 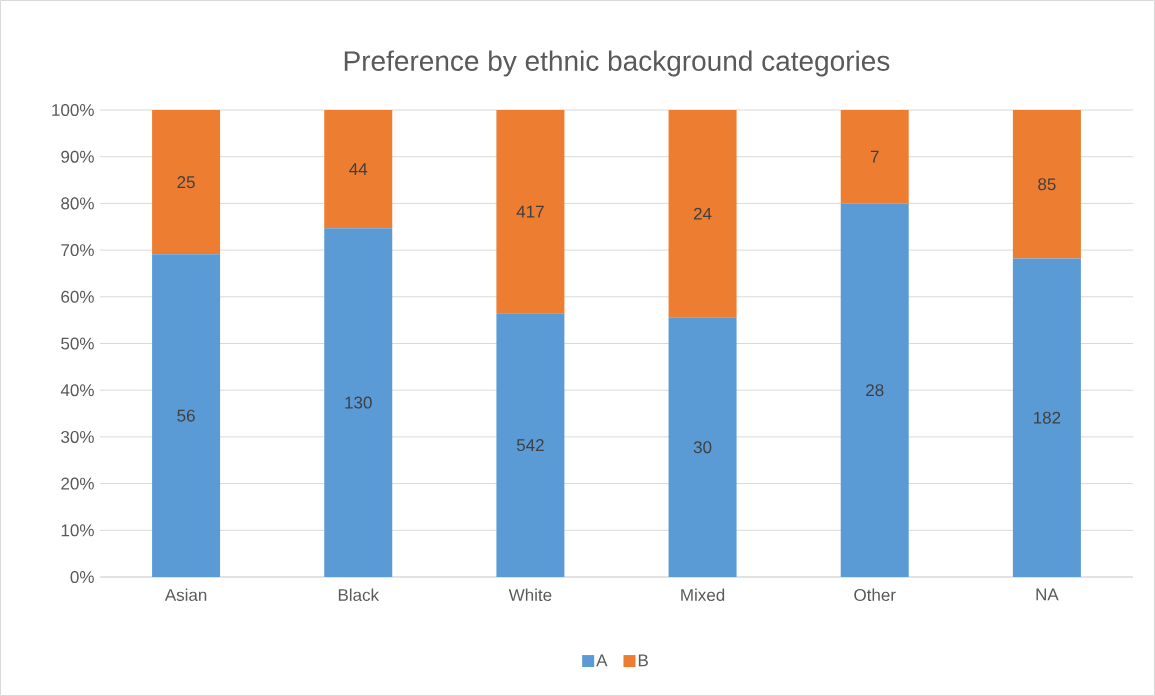 What do you see at coordinates (602, 660) in the screenshot?
I see `legend-label: A` at bounding box center [602, 660].